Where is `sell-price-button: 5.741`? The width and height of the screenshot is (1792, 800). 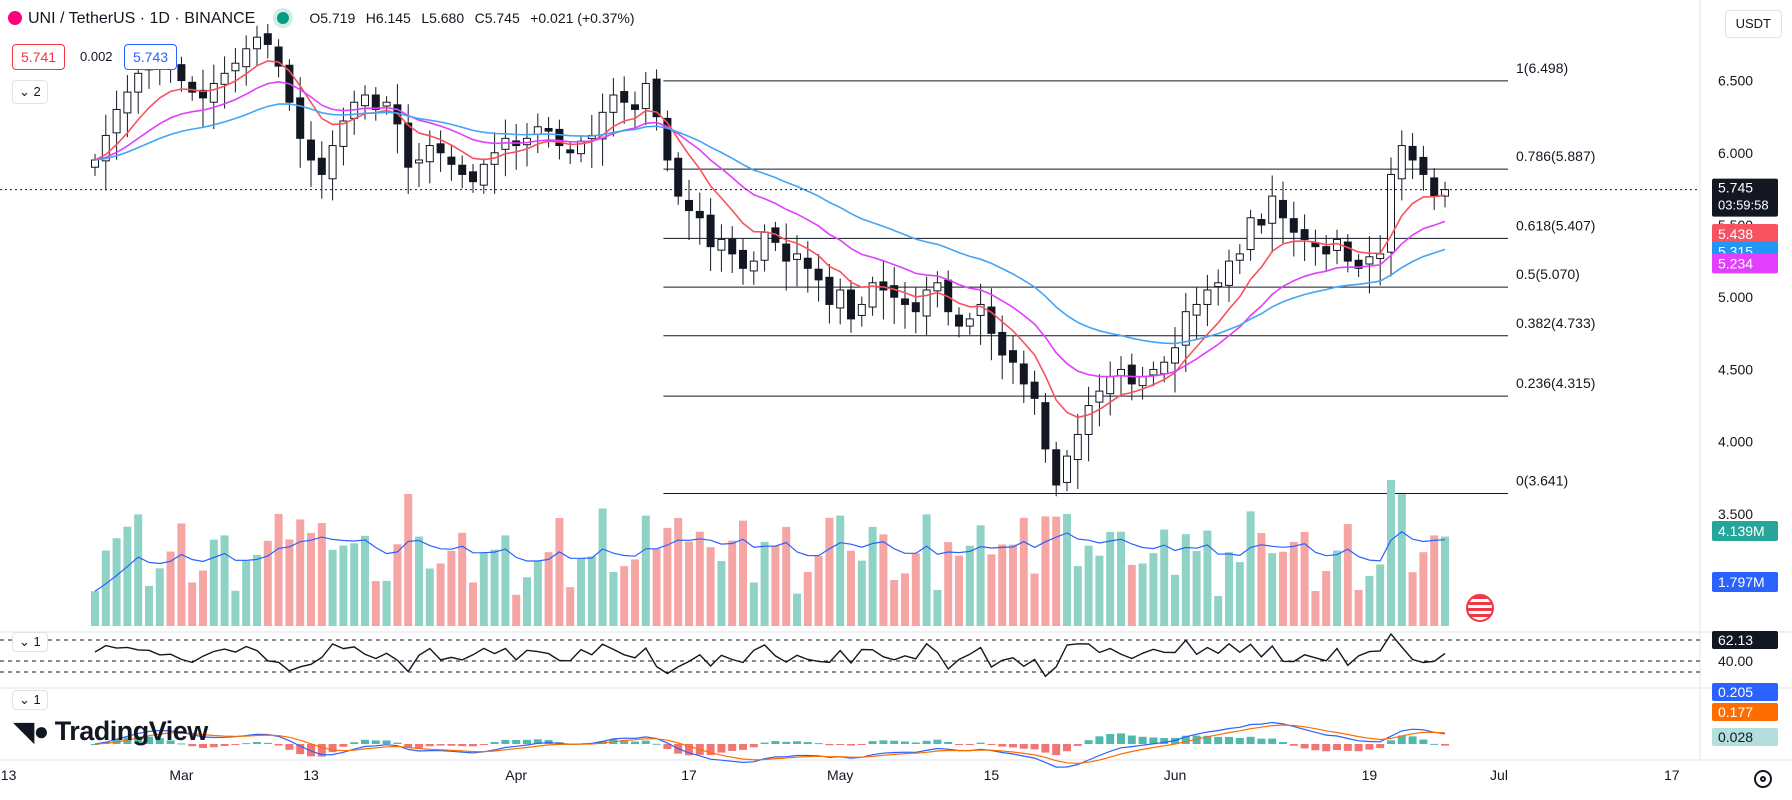
sell-price-button: 5.741 is located at coordinates (39, 57).